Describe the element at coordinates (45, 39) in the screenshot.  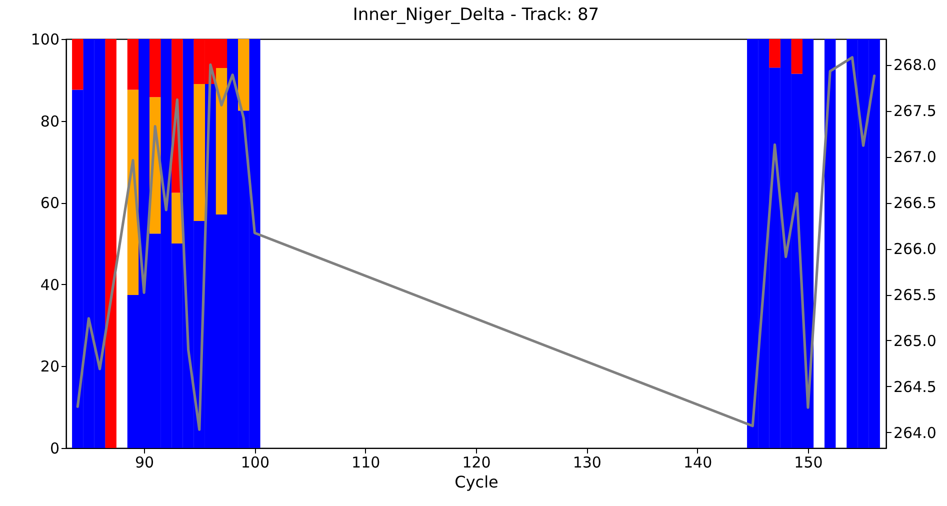
I see `y-tick-label: 100` at that location.